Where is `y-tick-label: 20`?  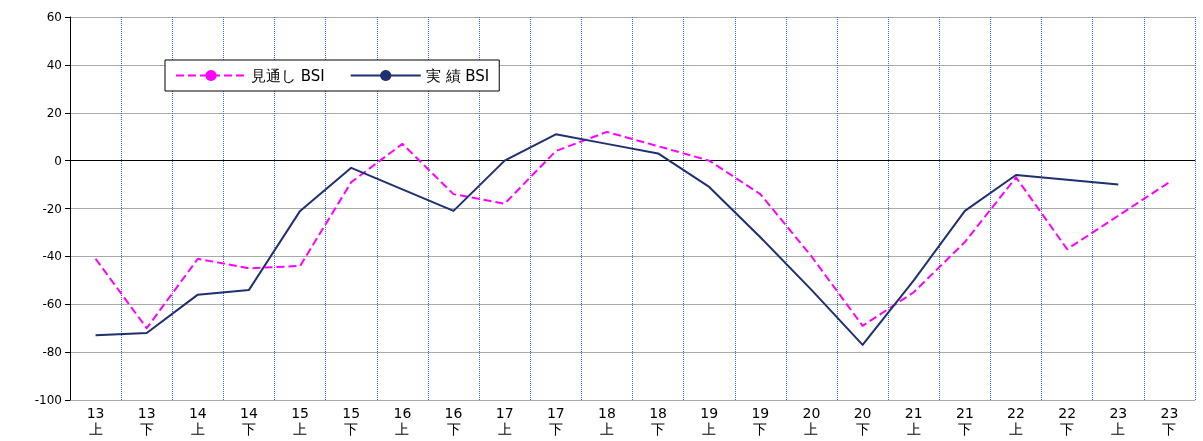
y-tick-label: 20 is located at coordinates (54, 112).